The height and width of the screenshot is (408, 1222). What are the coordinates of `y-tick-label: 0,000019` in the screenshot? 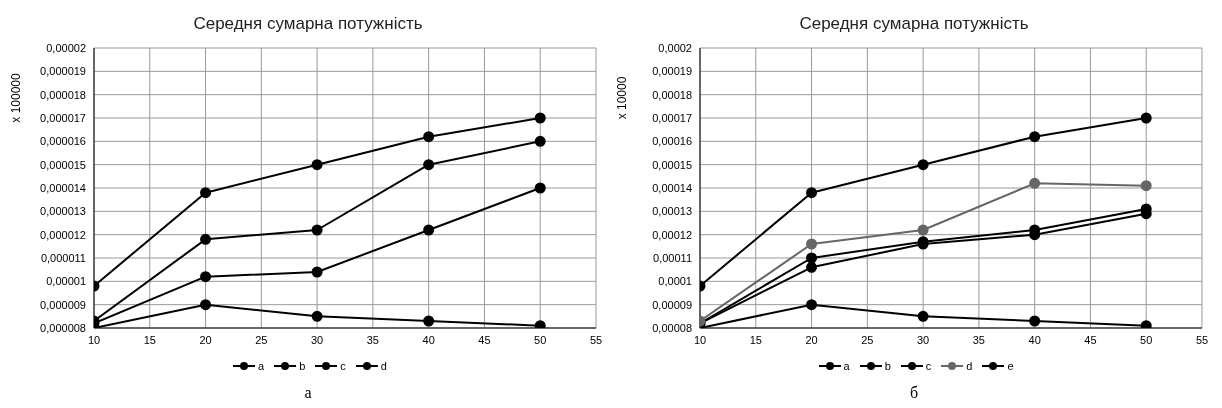 It's located at (63, 71).